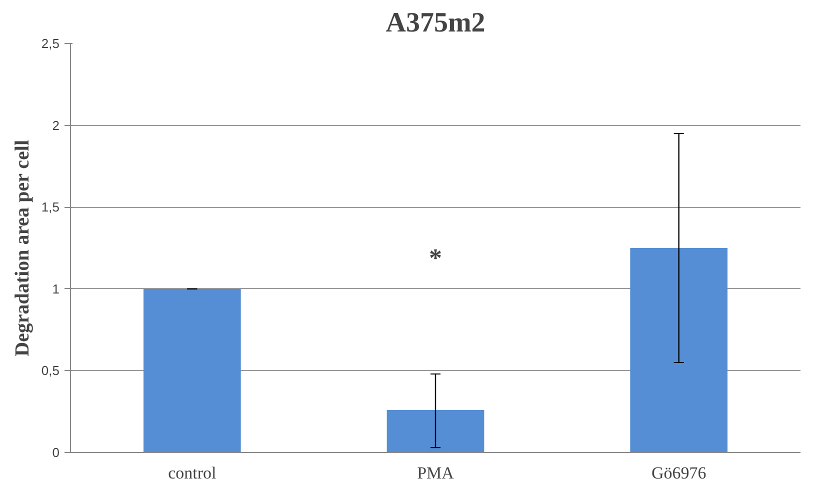 The height and width of the screenshot is (493, 813). I want to click on y-tick-label: 2, so click(56, 125).